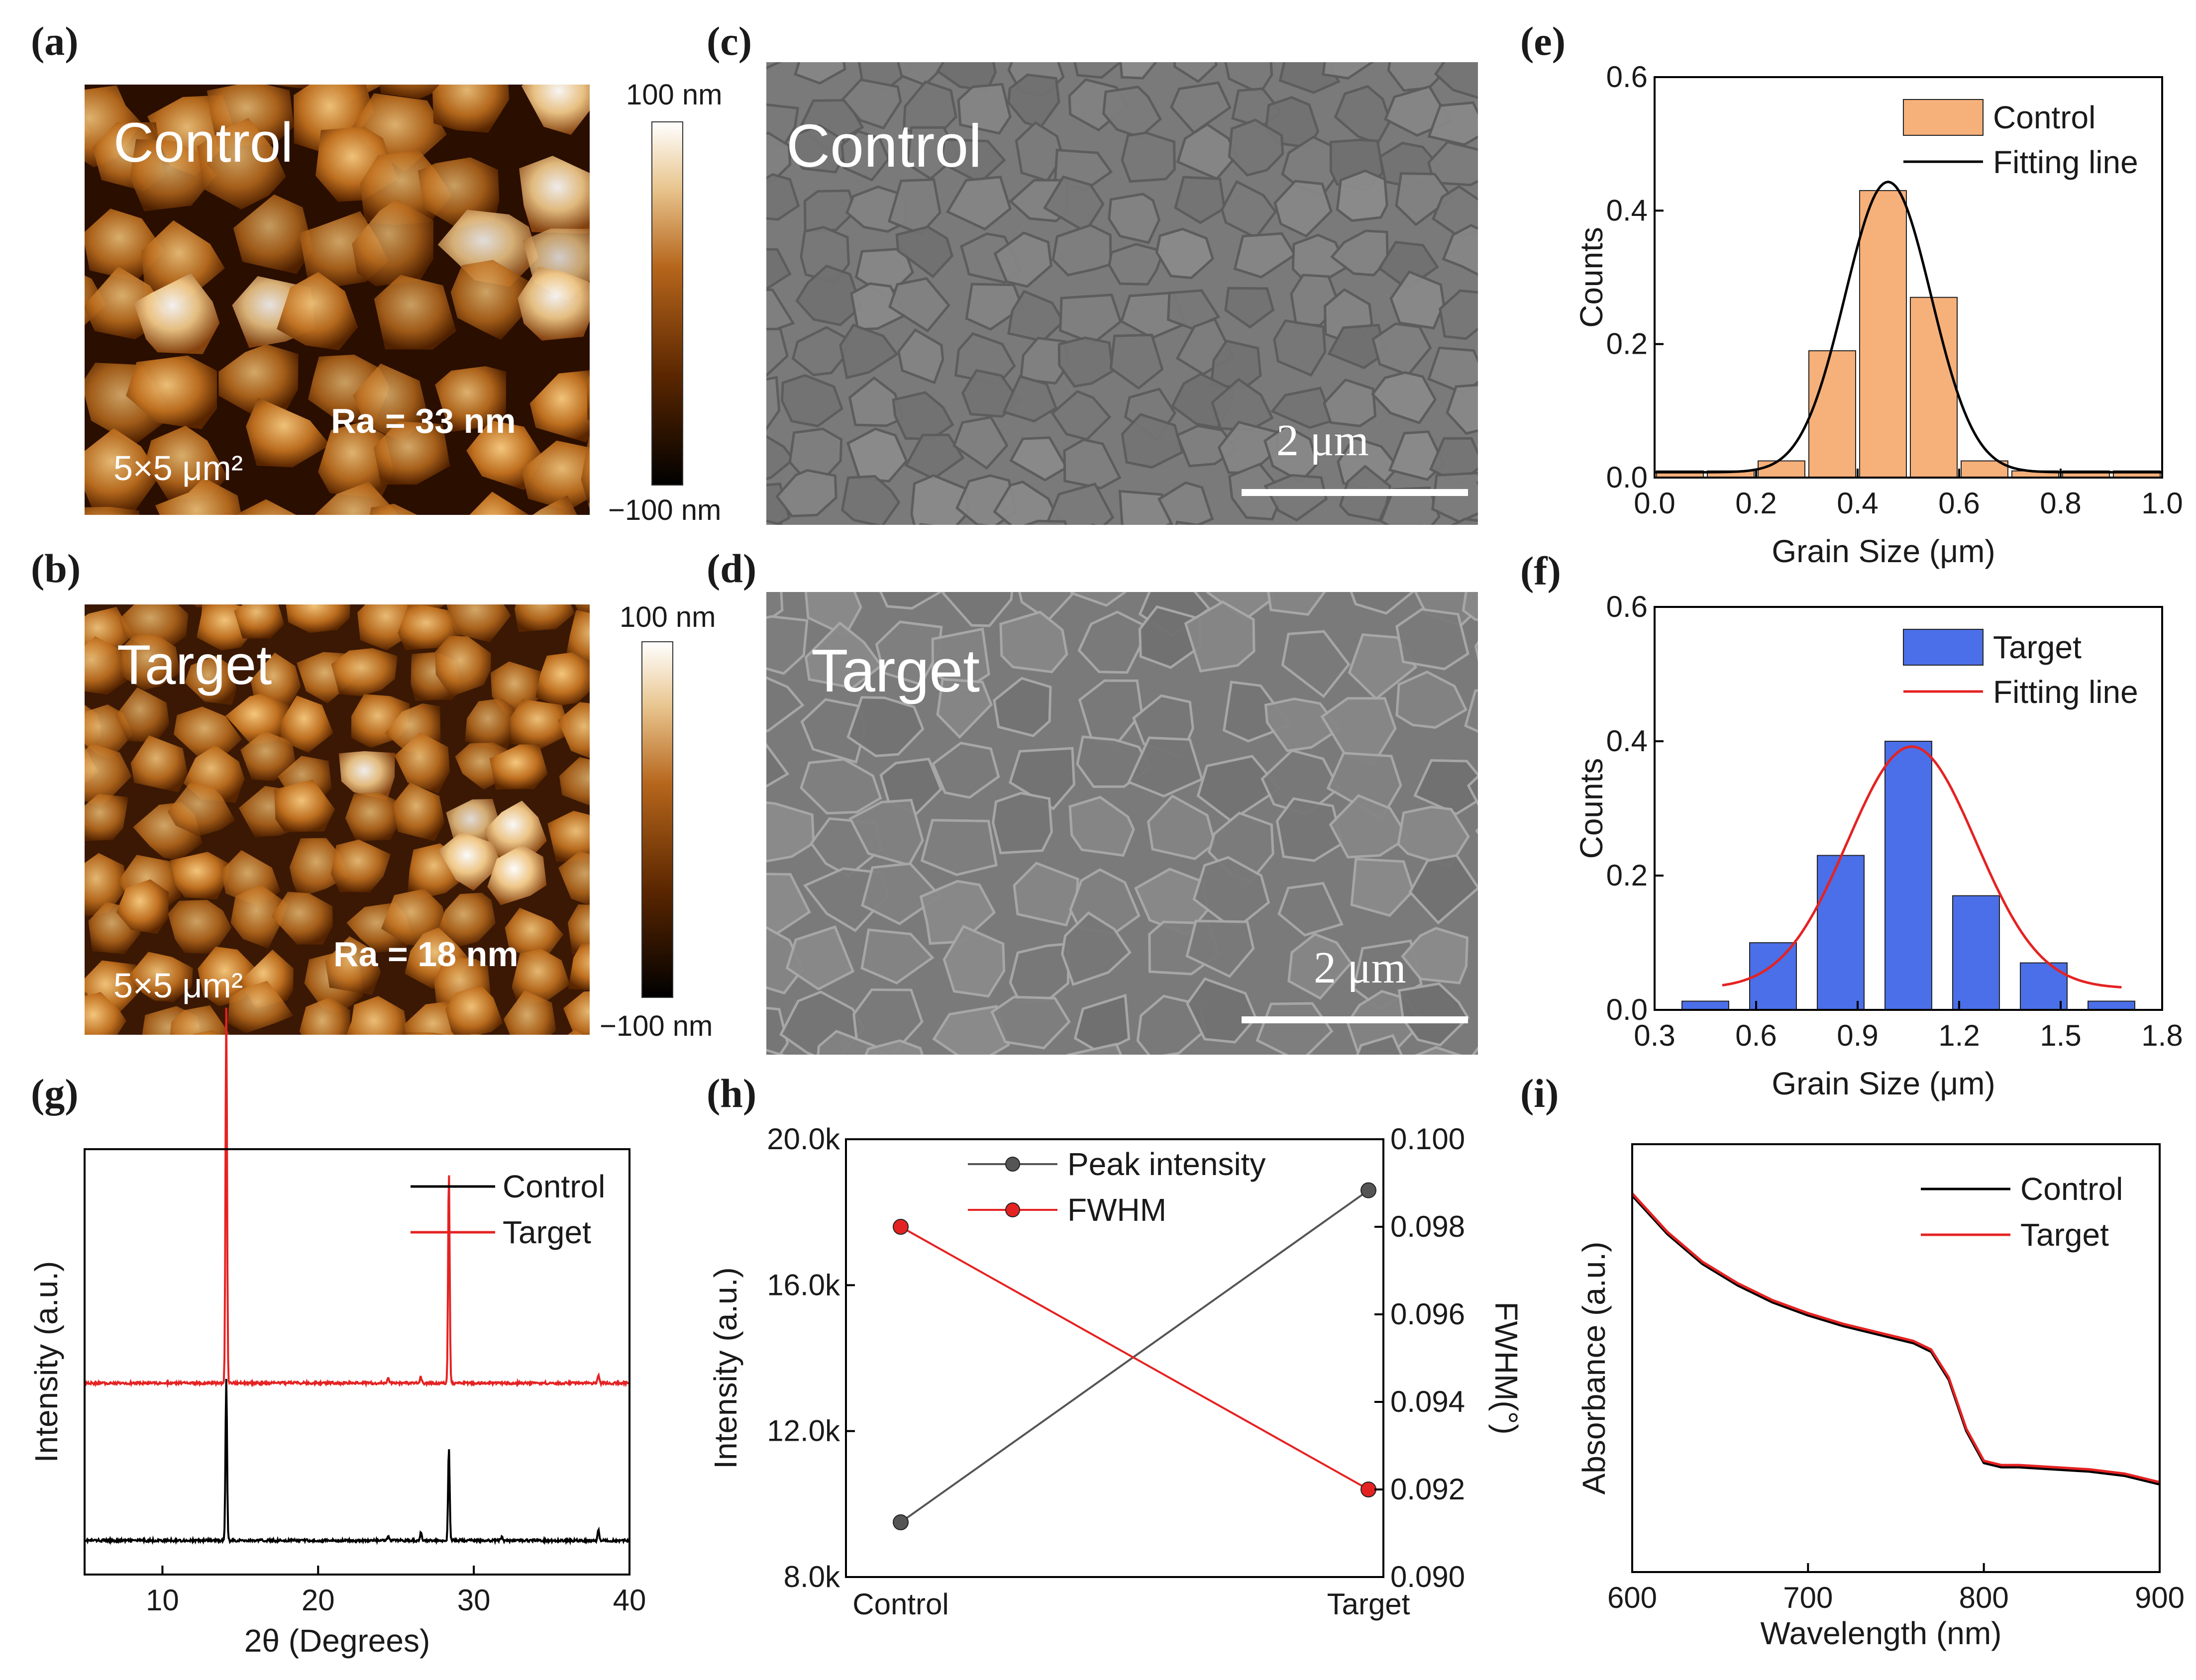 The height and width of the screenshot is (1680, 2196). I want to click on y-axis-label: Intensity (a.u.), so click(726, 1368).